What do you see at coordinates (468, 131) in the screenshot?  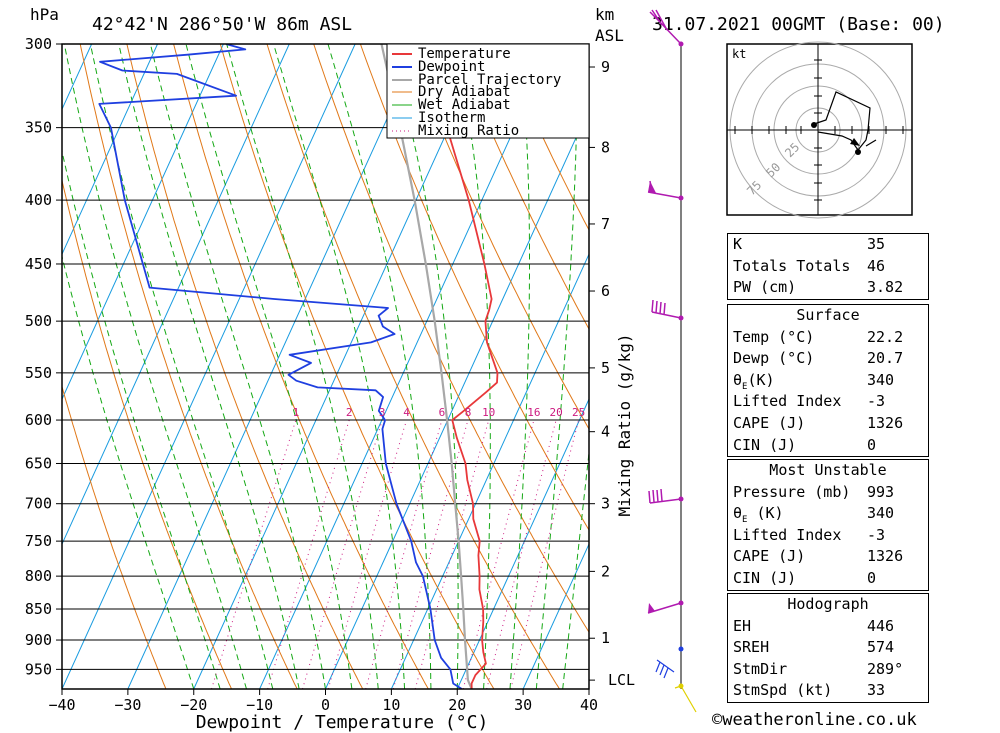 I see `legend-label-mixing-ratio: Mixing Ratio` at bounding box center [468, 131].